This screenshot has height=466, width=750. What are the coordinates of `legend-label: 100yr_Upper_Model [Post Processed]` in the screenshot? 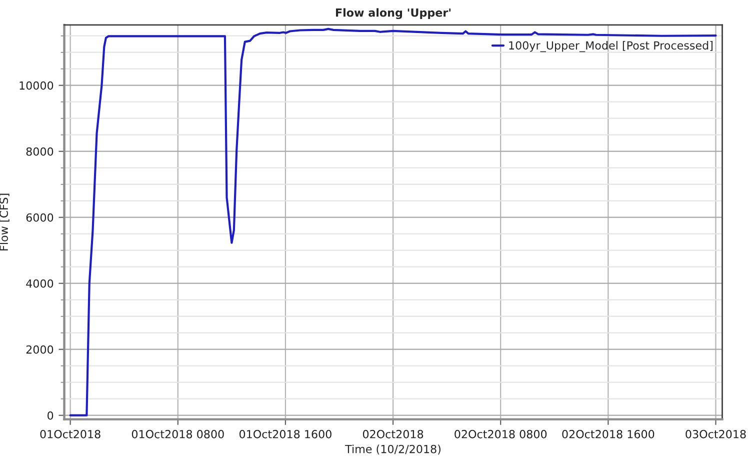 It's located at (610, 46).